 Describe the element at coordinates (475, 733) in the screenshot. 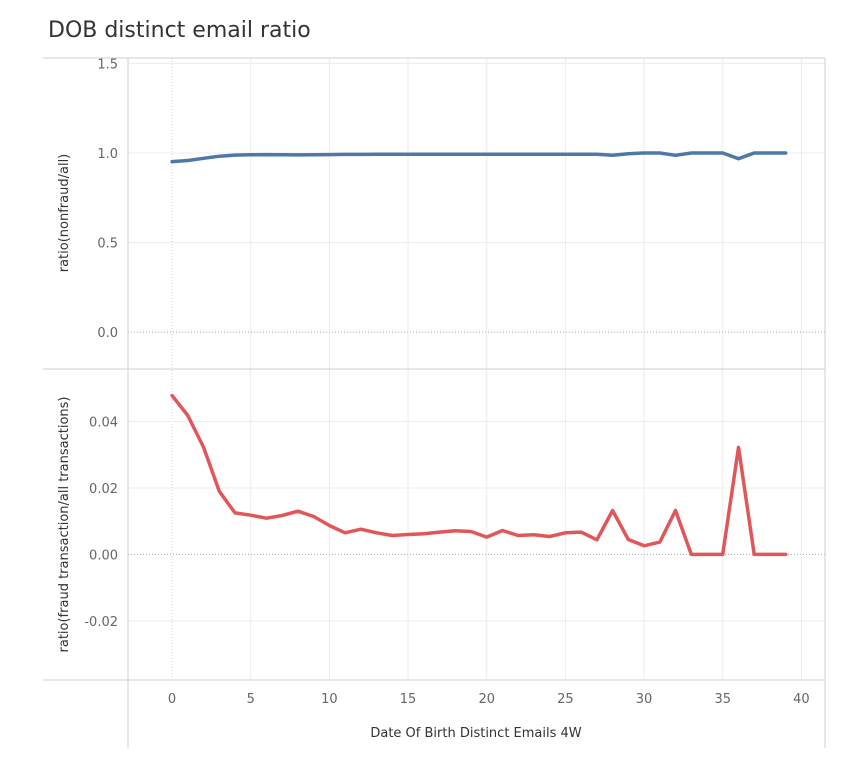

I see `x-axis-title: Date Of Birth Distinct Emails 4W` at that location.